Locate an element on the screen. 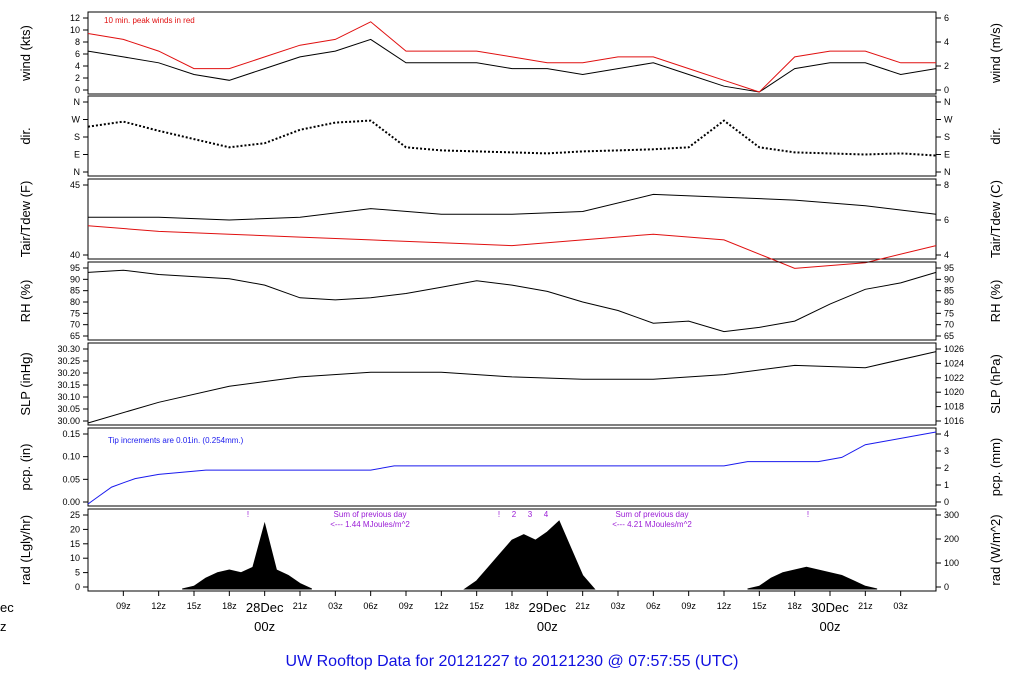  radiation-mark: 2 is located at coordinates (514, 514).